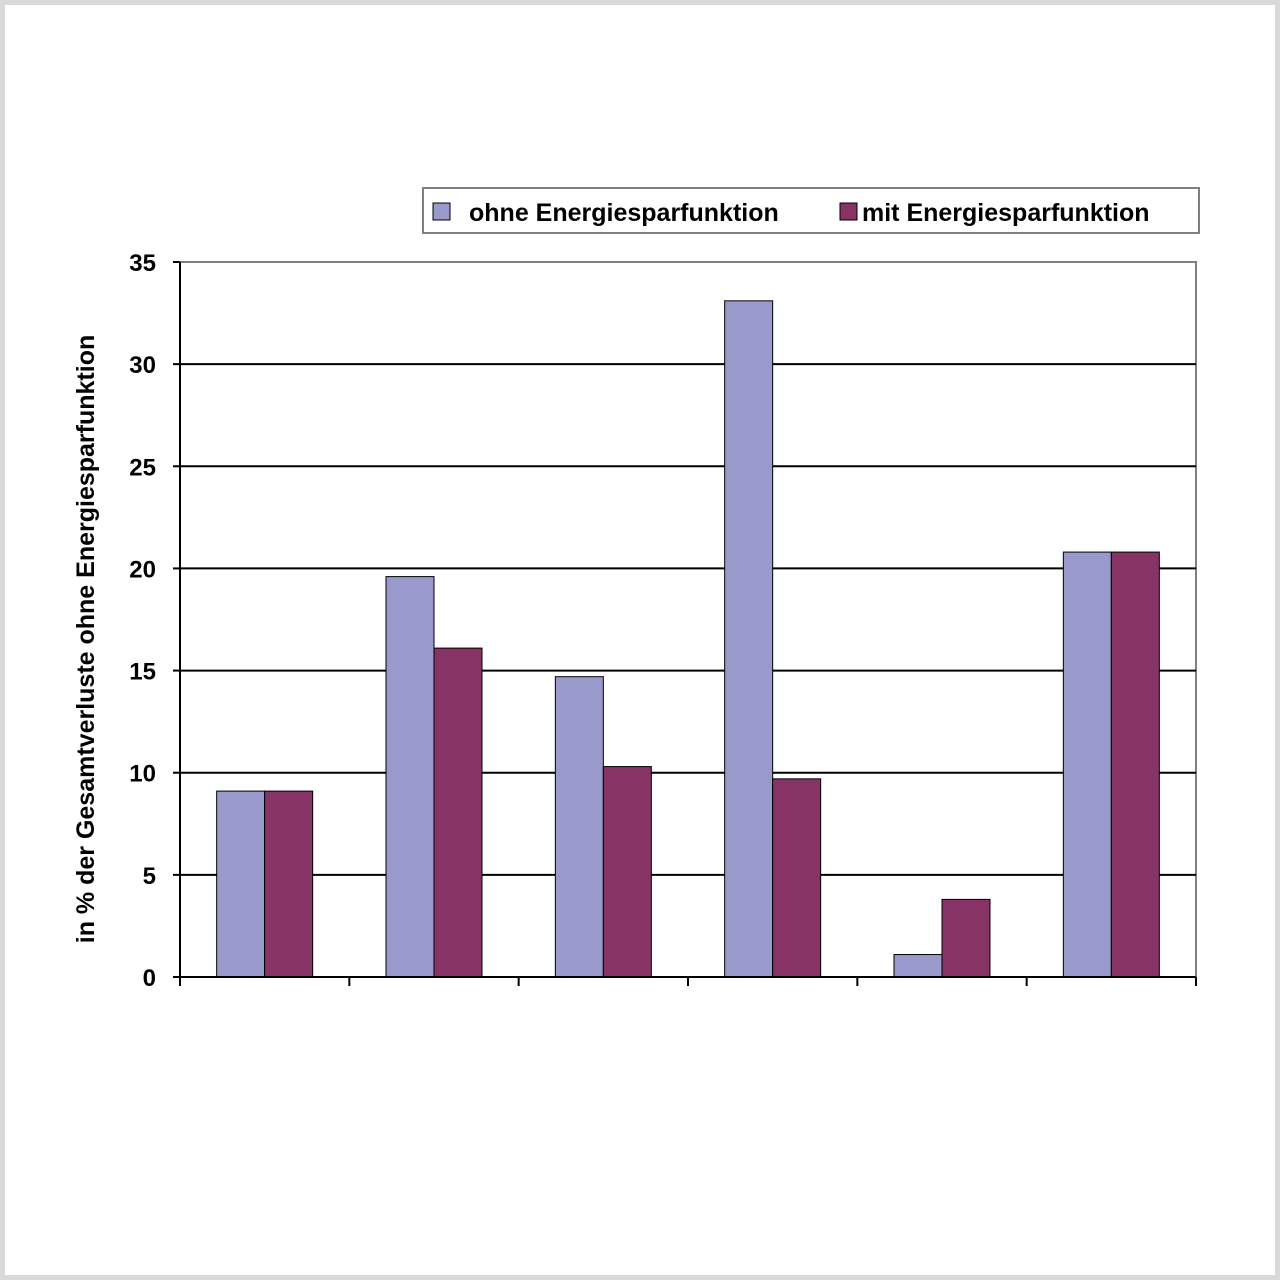 This screenshot has width=1280, height=1280. I want to click on legend-label-mit: mit Energiesparfunktion, so click(1006, 213).